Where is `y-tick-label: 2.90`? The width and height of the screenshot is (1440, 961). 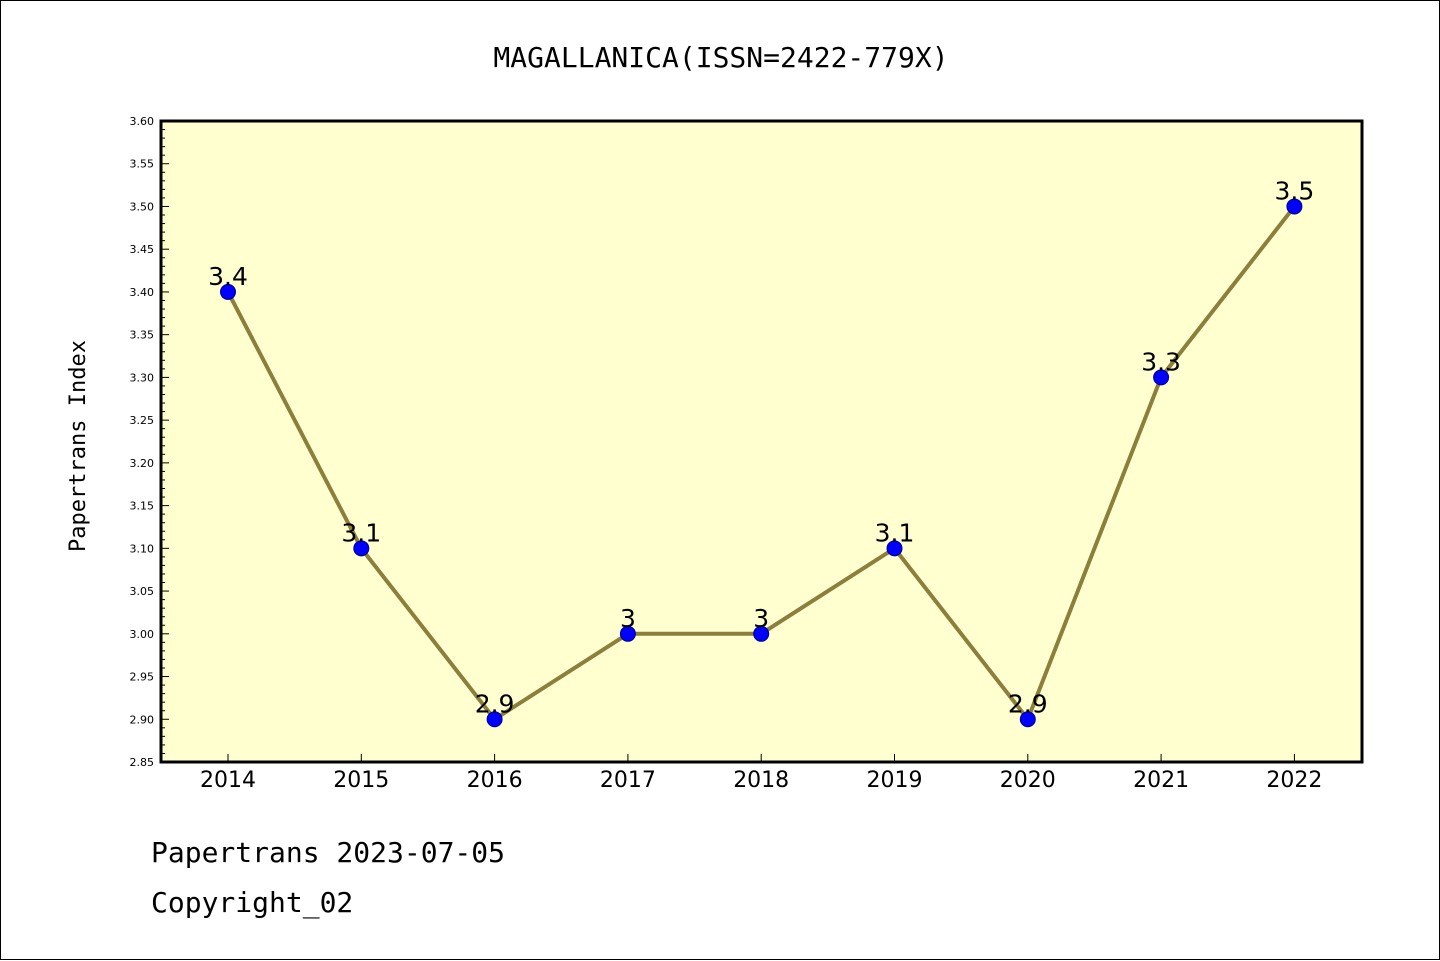
y-tick-label: 2.90 is located at coordinates (142, 719).